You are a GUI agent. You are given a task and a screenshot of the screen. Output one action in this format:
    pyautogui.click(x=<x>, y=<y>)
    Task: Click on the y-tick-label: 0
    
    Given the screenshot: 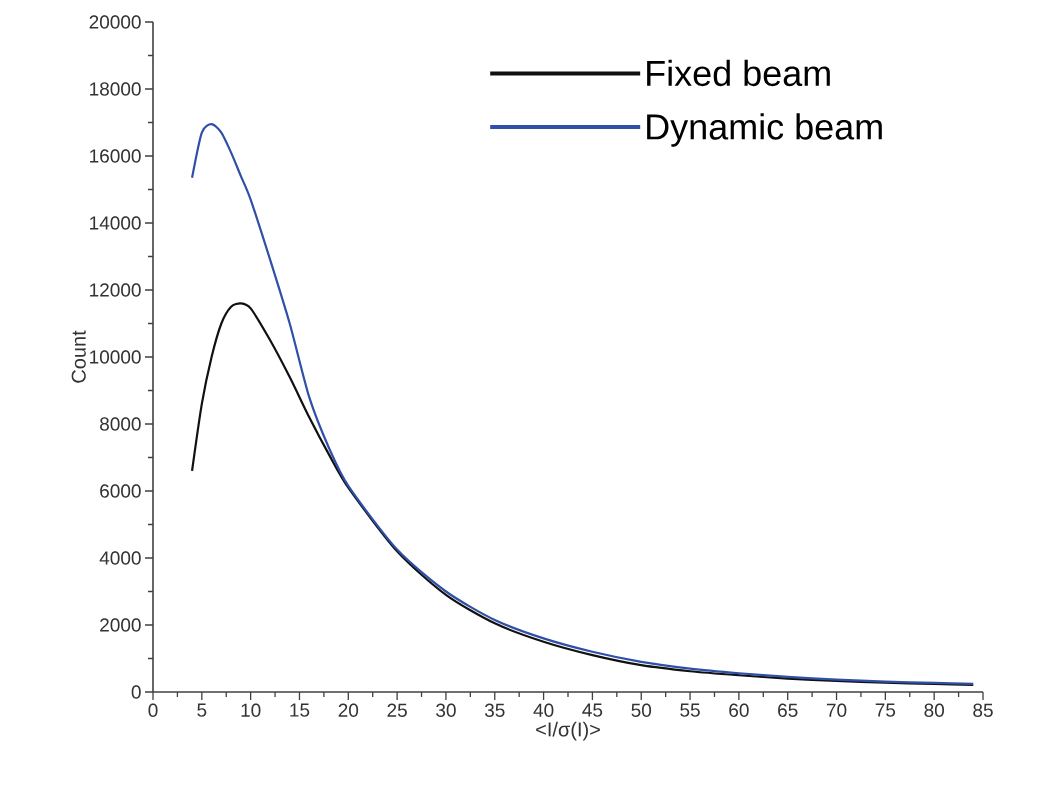 What is the action you would take?
    pyautogui.click(x=136, y=692)
    